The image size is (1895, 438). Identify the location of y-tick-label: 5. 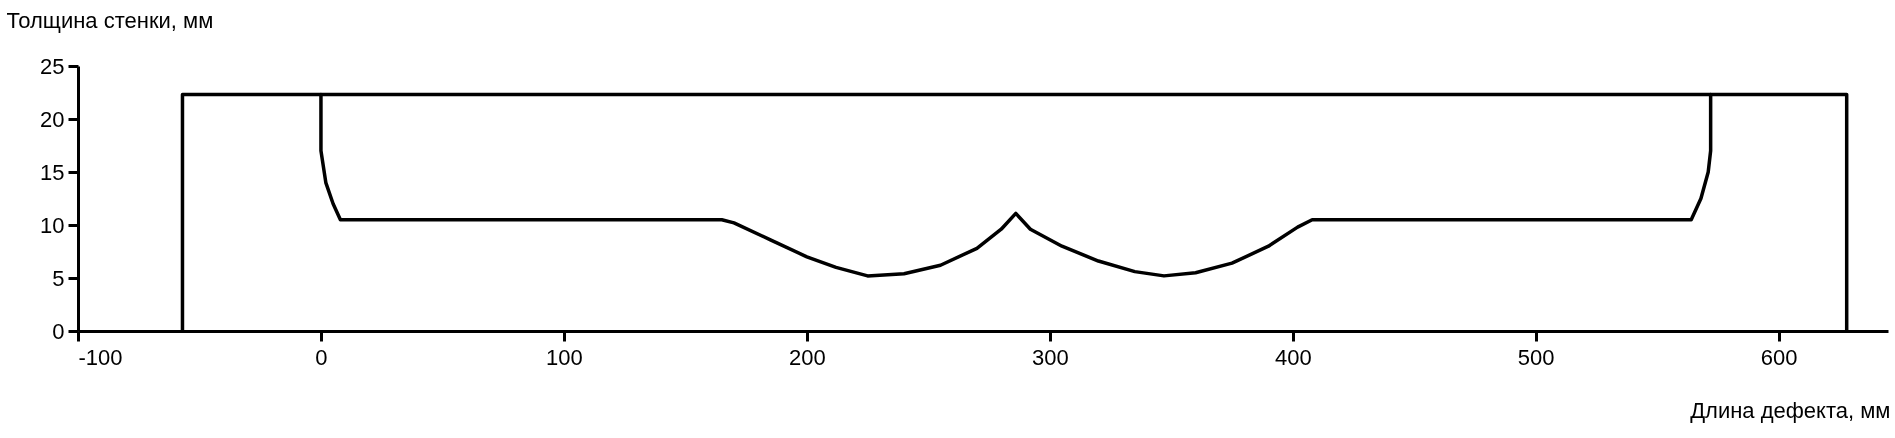
(58, 278).